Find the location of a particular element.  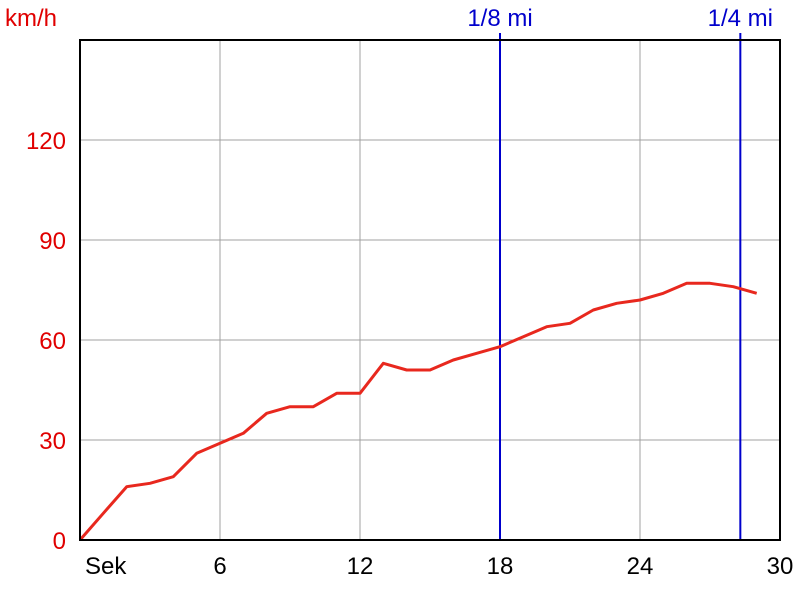

y-tick-labels: 0 30 60 90 120 is located at coordinates (46, 341).